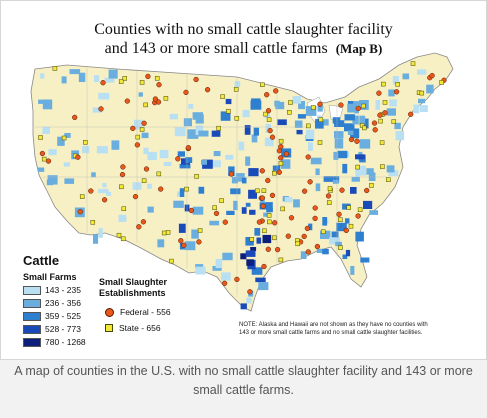  I want to click on establishments-title: Small Slaughter Establishments, so click(133, 288).